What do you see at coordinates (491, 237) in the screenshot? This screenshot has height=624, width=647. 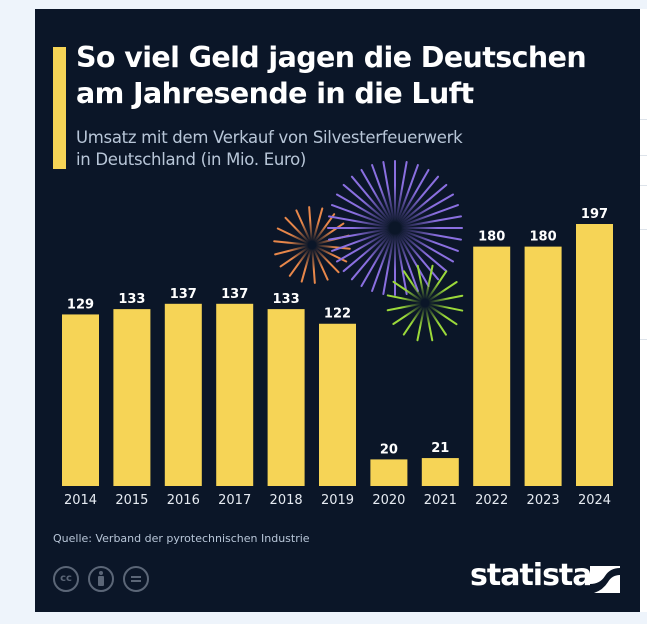 I see `data-label-2022: 180` at bounding box center [491, 237].